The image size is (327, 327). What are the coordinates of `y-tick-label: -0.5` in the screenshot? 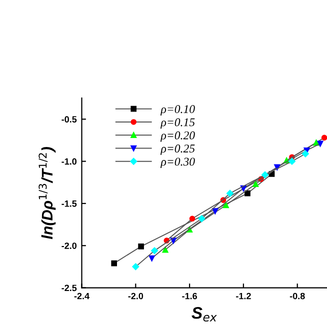 It's located at (69, 119).